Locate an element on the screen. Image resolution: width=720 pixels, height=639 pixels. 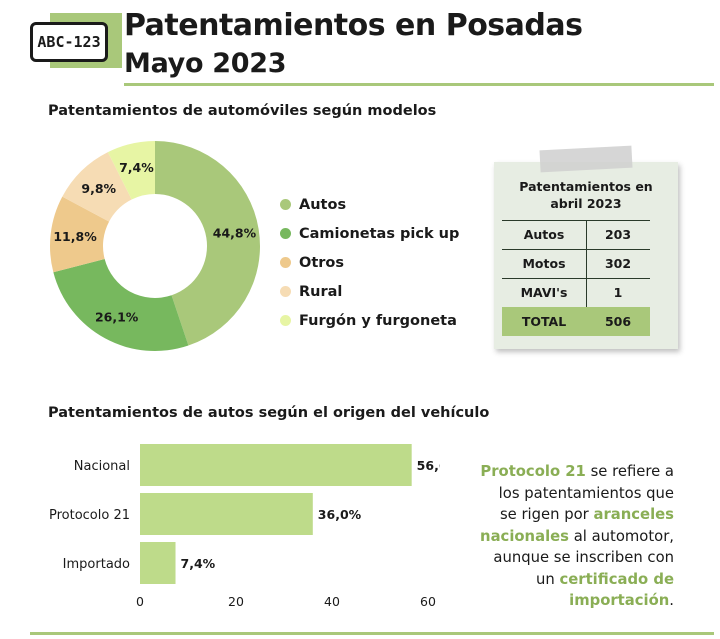
legend-label-otros: Otros is located at coordinates (322, 262).